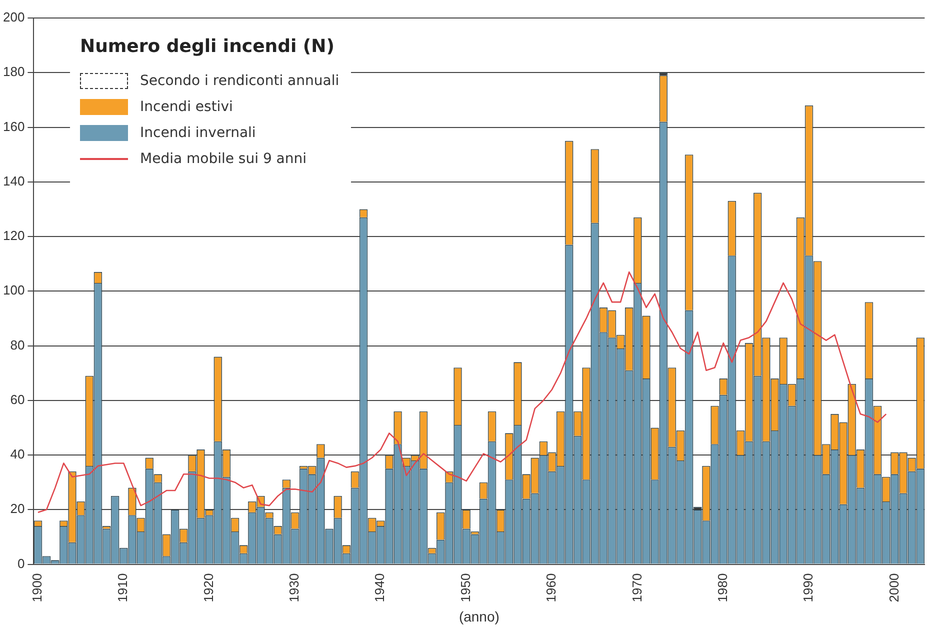 This screenshot has height=630, width=939. Describe the element at coordinates (13, 180) in the screenshot. I see `y-tick-label: 140` at that location.